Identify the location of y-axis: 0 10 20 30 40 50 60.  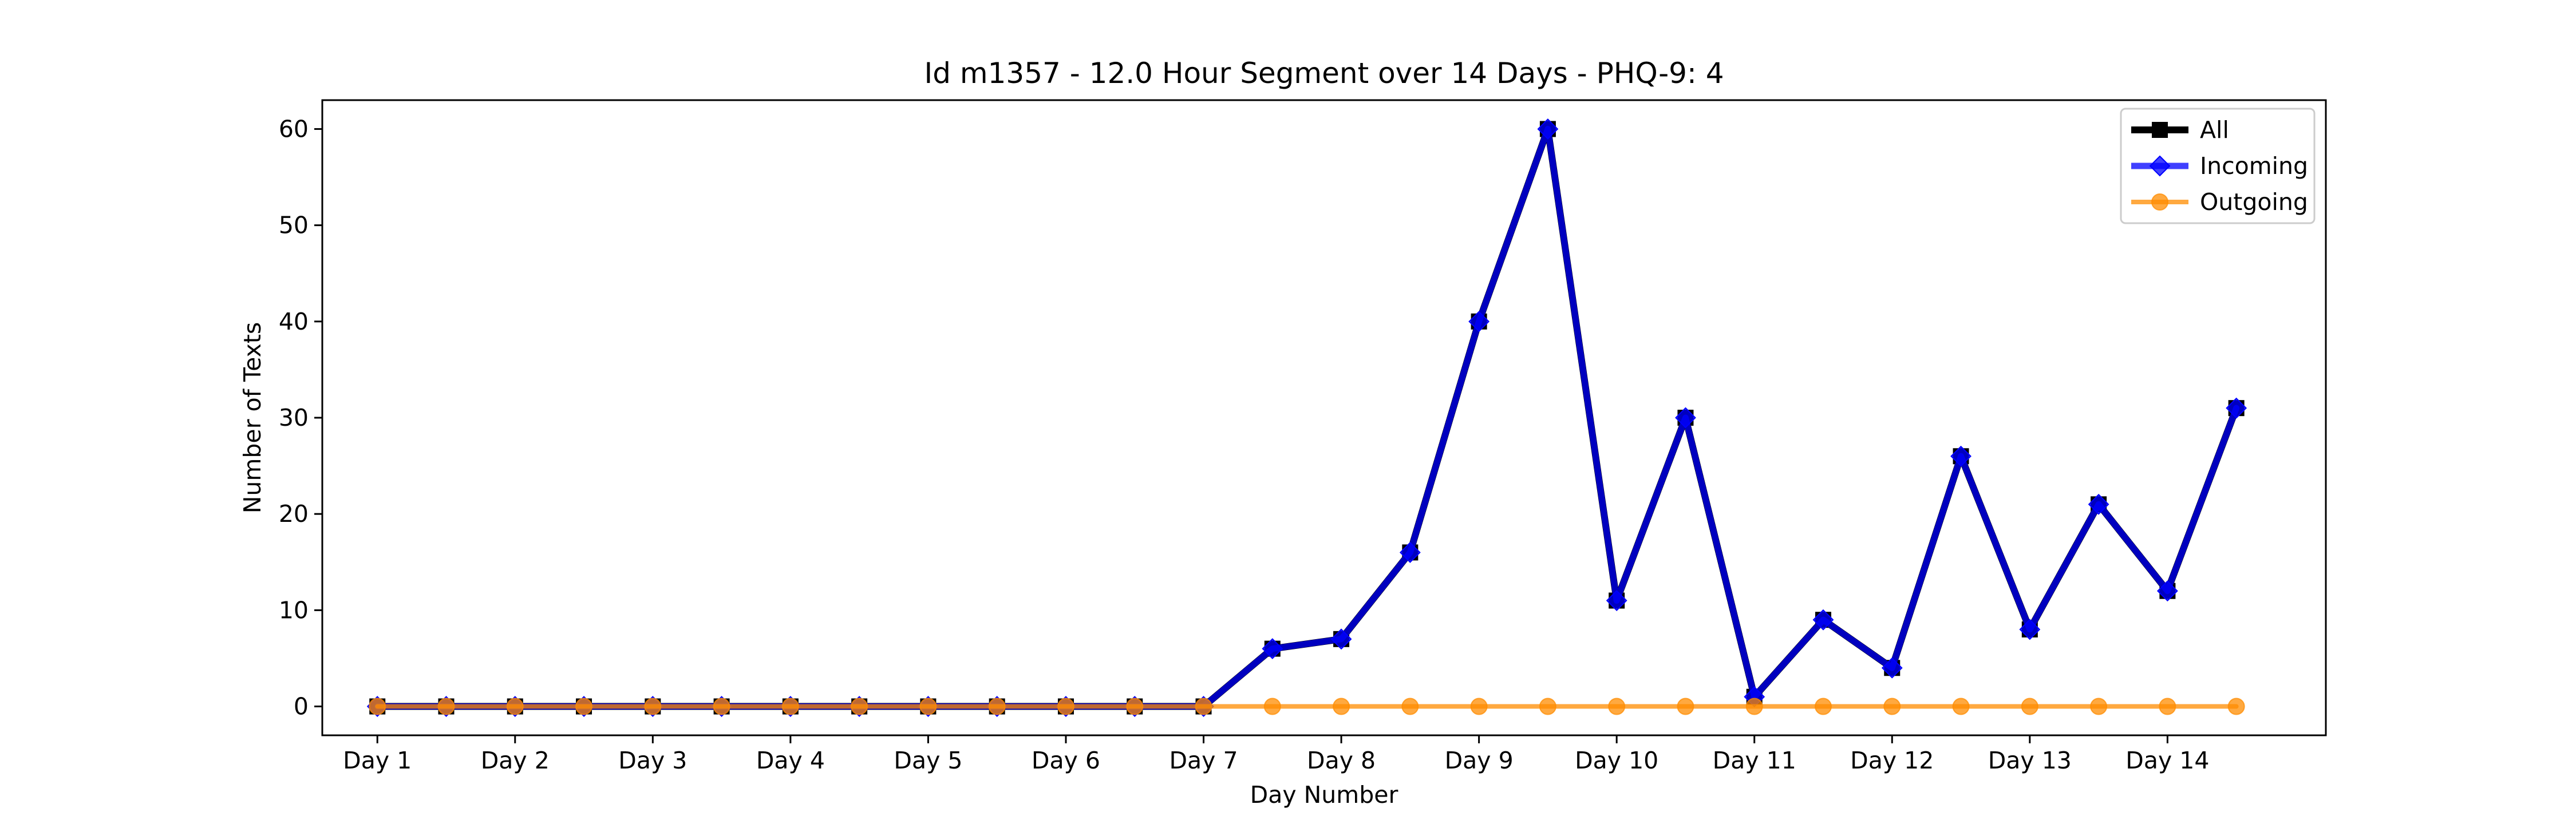
(301, 417).